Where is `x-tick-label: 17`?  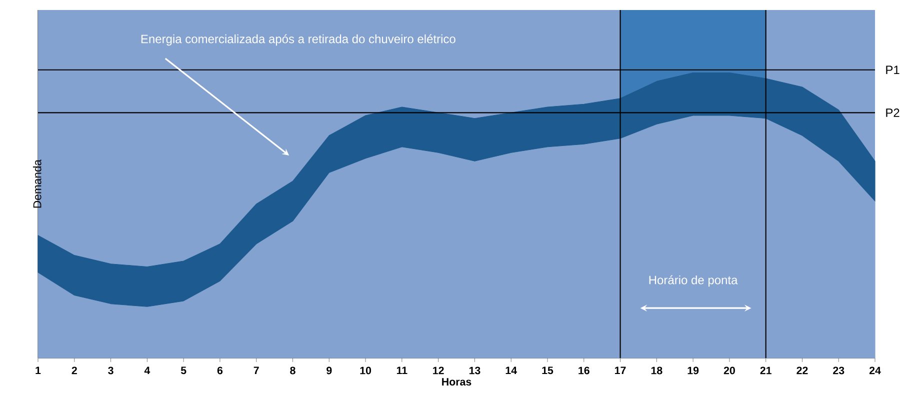 x-tick-label: 17 is located at coordinates (620, 370).